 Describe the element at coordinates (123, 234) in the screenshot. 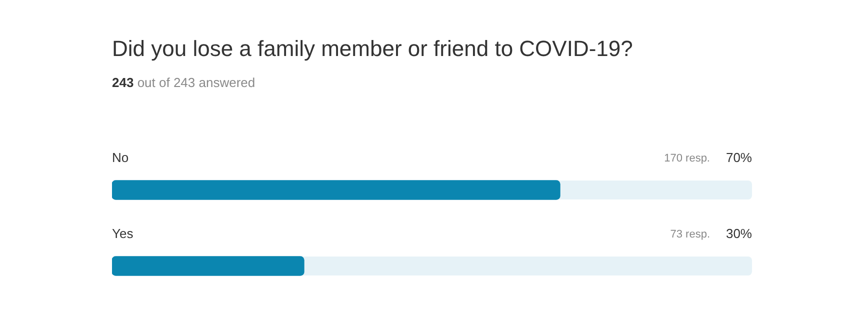

I see `y-tick-label: Yes` at that location.